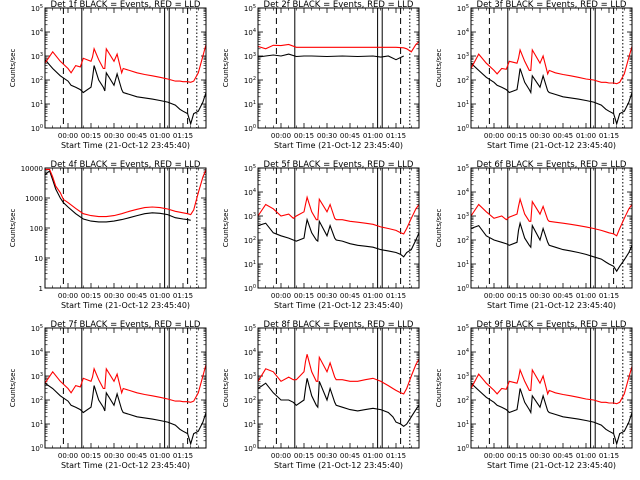  What do you see at coordinates (552, 165) in the screenshot?
I see `panel-title: Det 6f BLACK = Events, RED = LLD` at bounding box center [552, 165].